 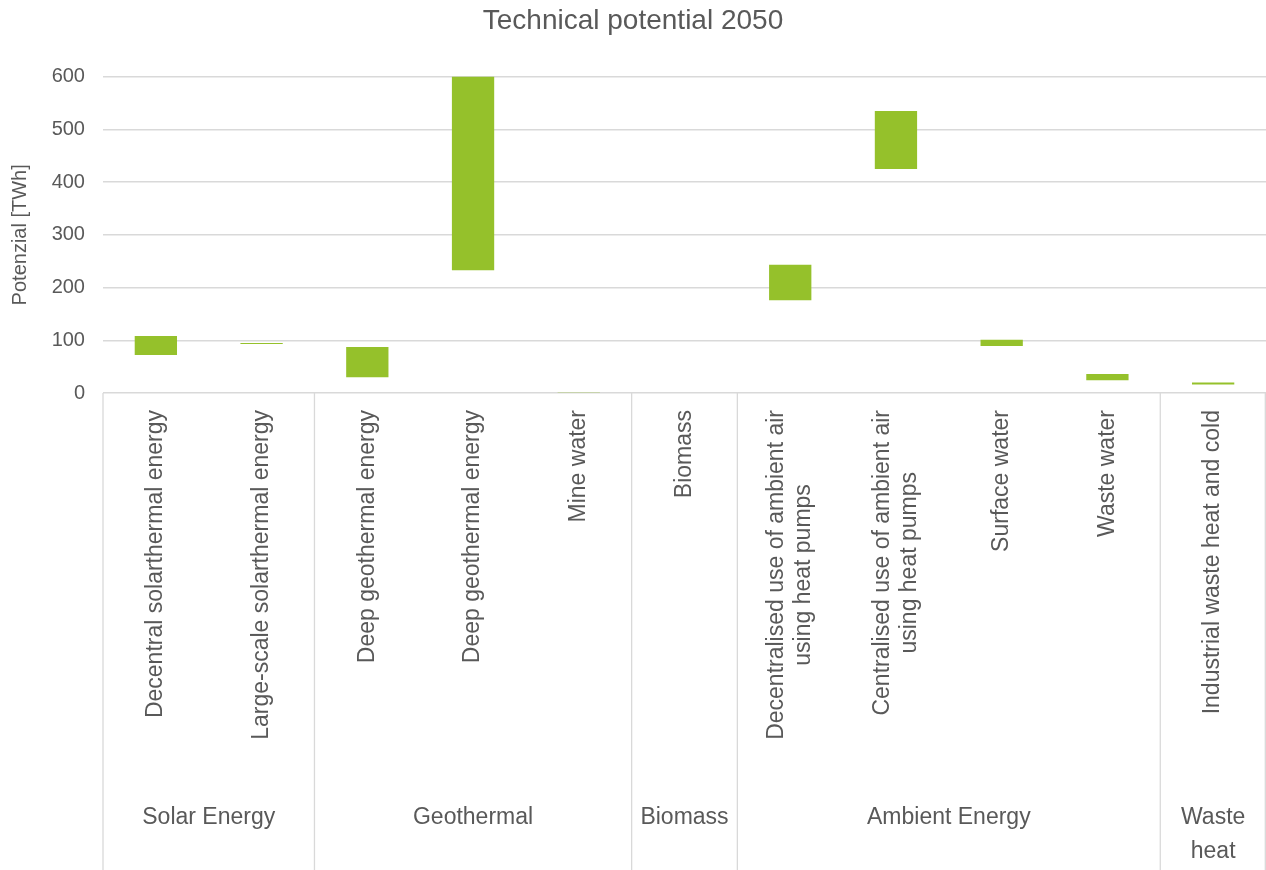 What do you see at coordinates (79, 391) in the screenshot?
I see `y-tick-label: 0` at bounding box center [79, 391].